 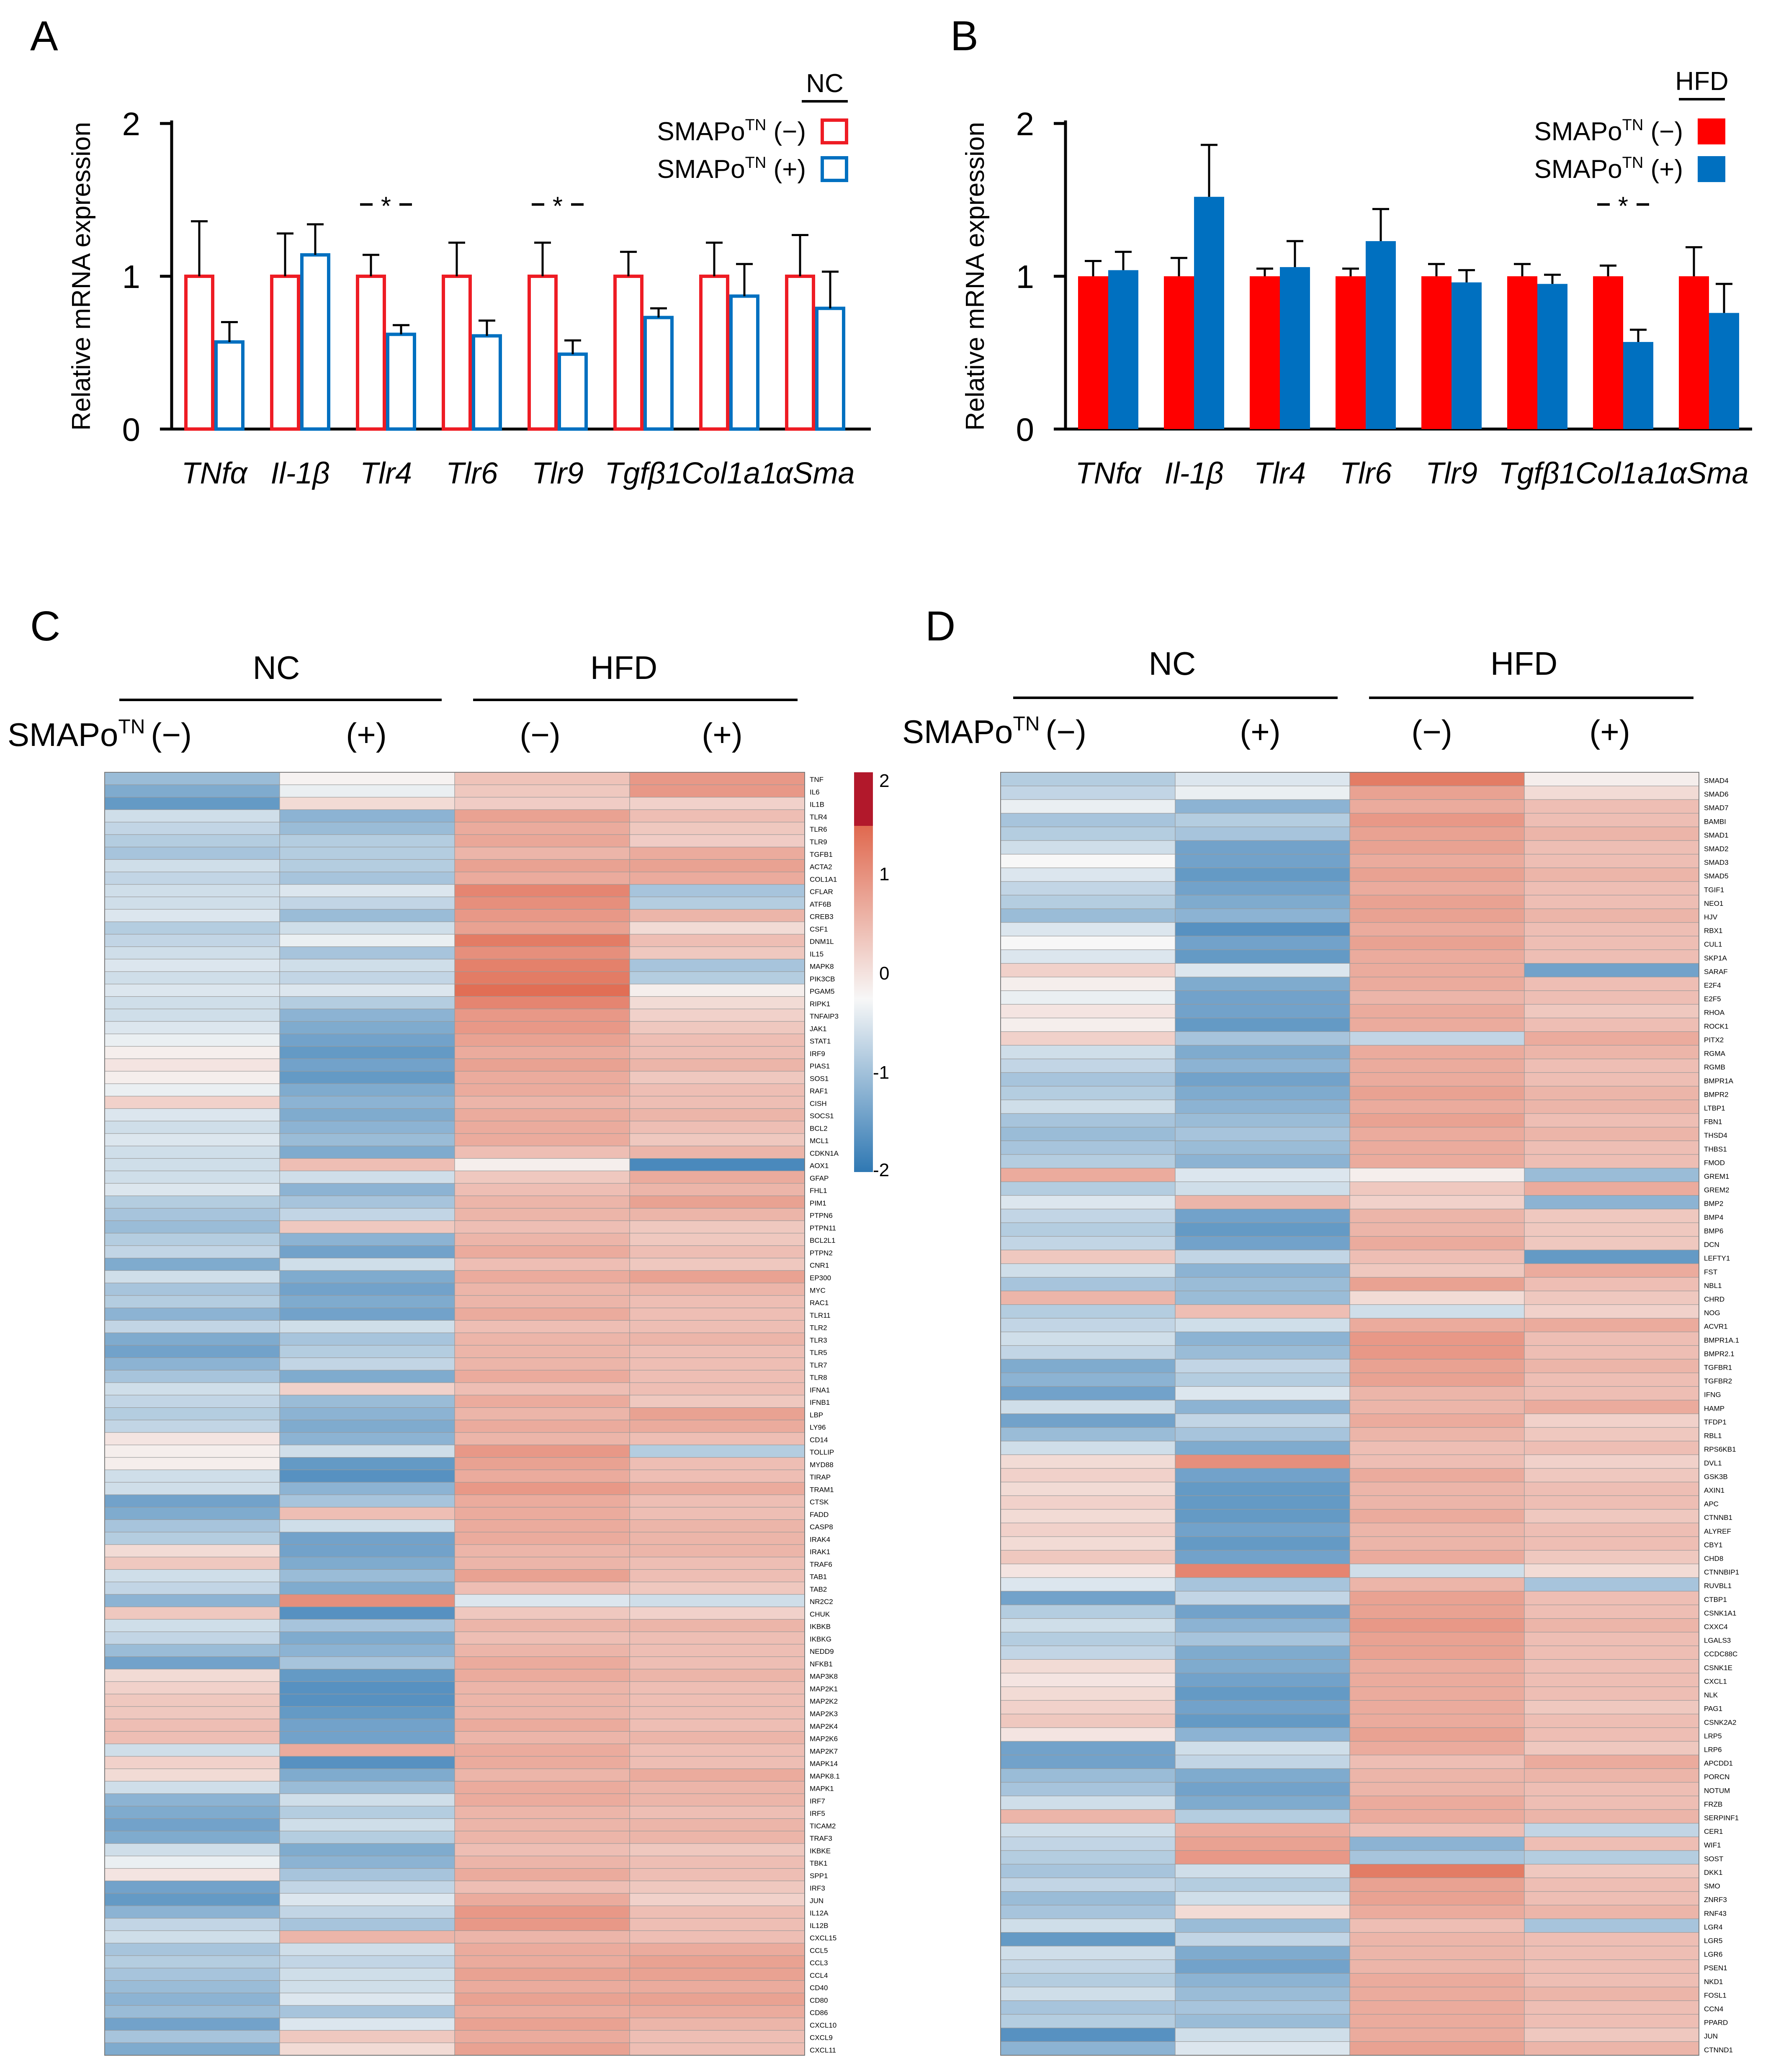 I want to click on gene-label: LBP, so click(x=816, y=1415).